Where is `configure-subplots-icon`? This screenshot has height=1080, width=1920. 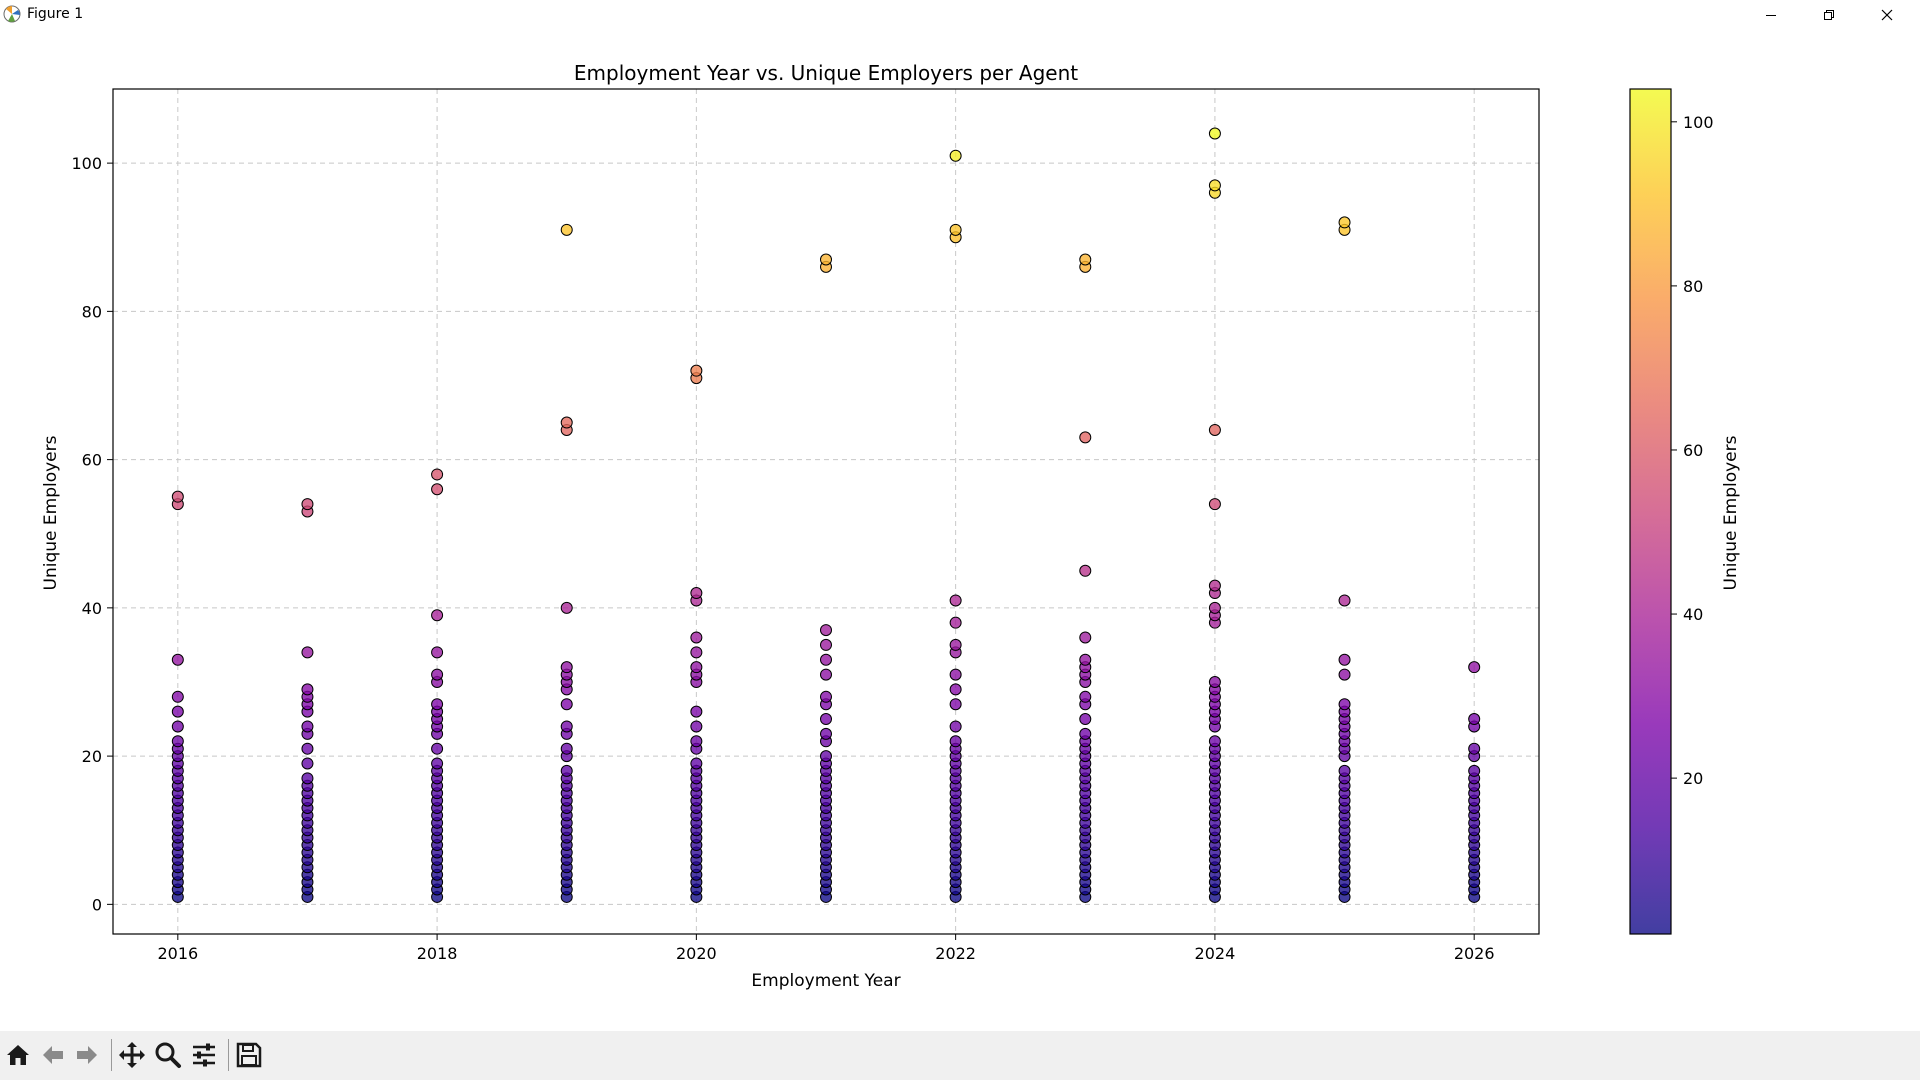
configure-subplots-icon is located at coordinates (204, 1055).